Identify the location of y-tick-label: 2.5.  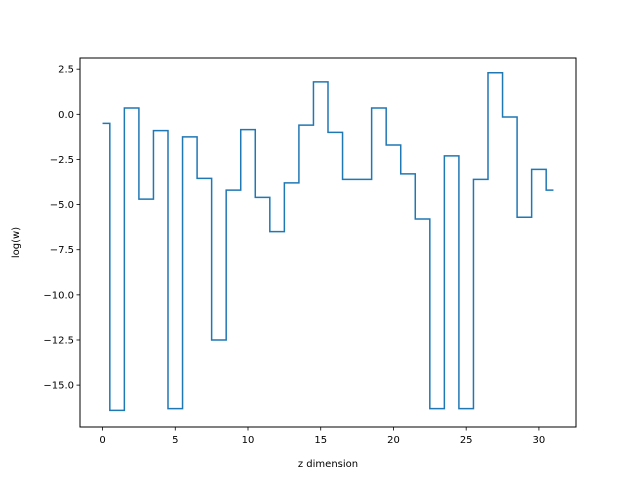
(66, 70).